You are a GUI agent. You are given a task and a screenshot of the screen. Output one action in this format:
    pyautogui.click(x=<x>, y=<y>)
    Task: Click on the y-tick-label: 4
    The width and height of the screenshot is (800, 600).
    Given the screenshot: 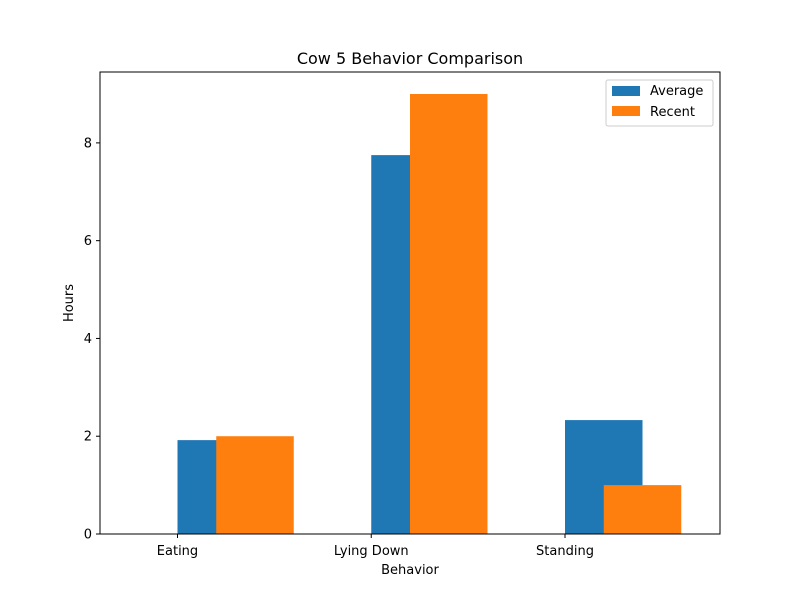 What is the action you would take?
    pyautogui.click(x=88, y=339)
    